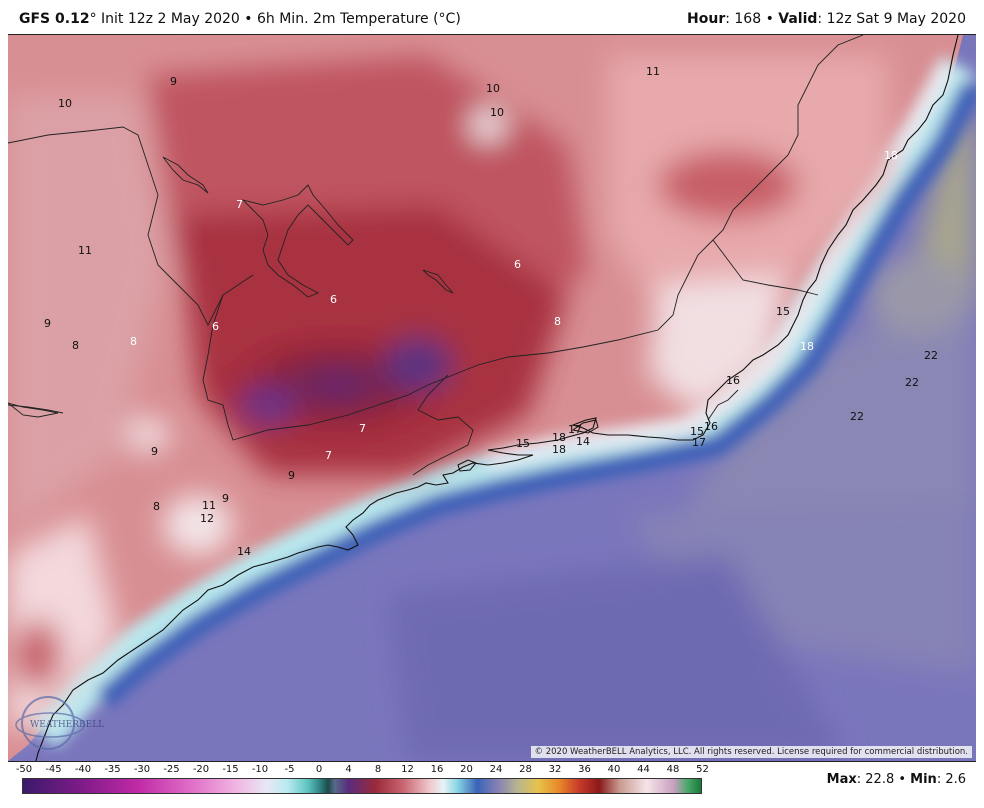 The width and height of the screenshot is (984, 808). Describe the element at coordinates (723, 405) in the screenshot. I see `border-rj-coast` at that location.